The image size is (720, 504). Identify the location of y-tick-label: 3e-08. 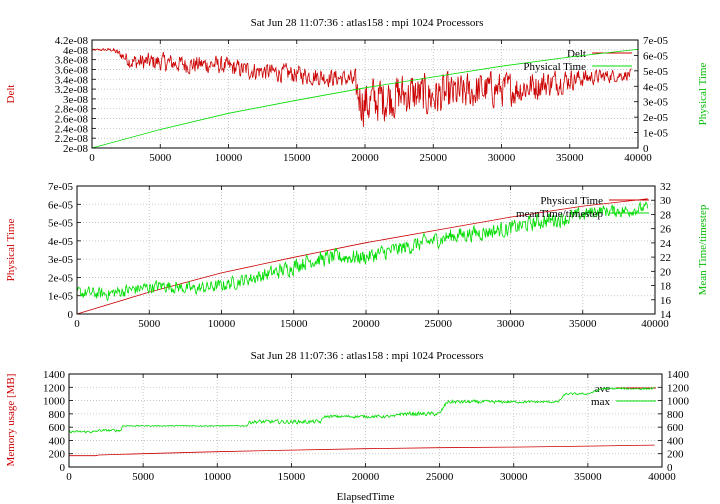
(76, 100).